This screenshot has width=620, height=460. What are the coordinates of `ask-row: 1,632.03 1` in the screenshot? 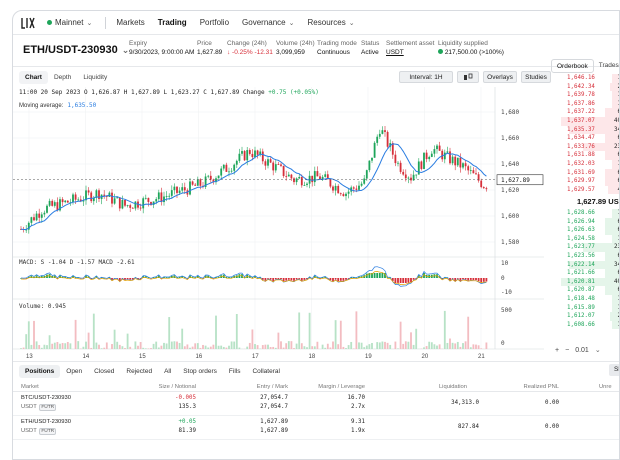 It's located at (585, 164).